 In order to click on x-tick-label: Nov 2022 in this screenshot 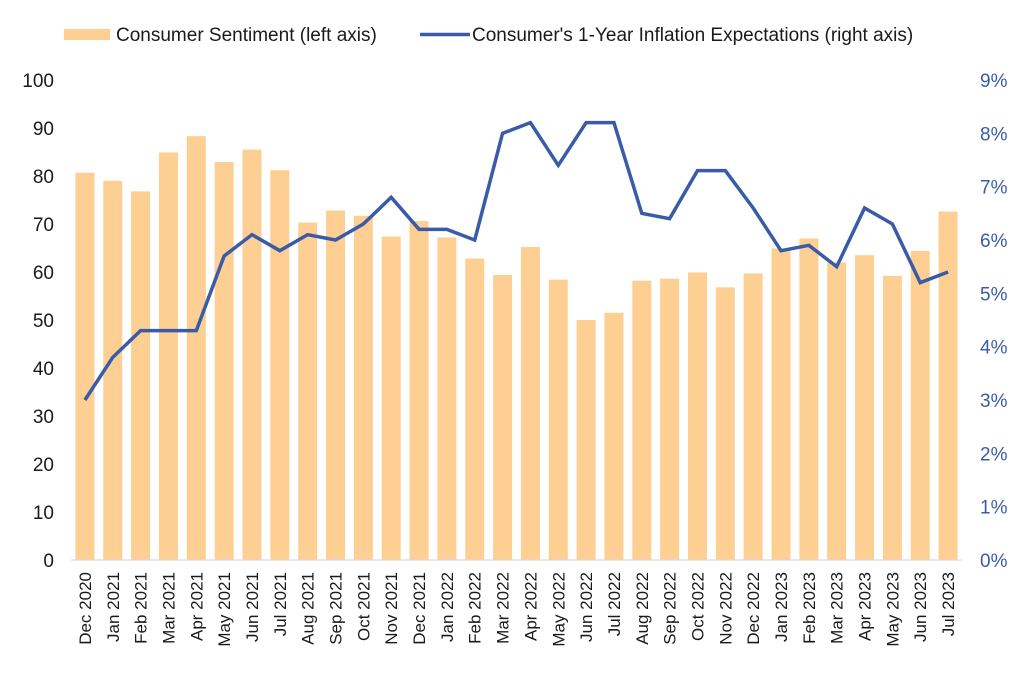, I will do `click(725, 608)`.